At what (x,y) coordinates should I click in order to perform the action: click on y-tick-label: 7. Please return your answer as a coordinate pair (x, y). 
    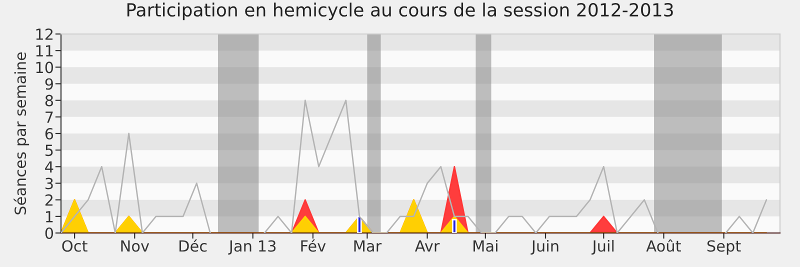
    Looking at the image, I should click on (49, 117).